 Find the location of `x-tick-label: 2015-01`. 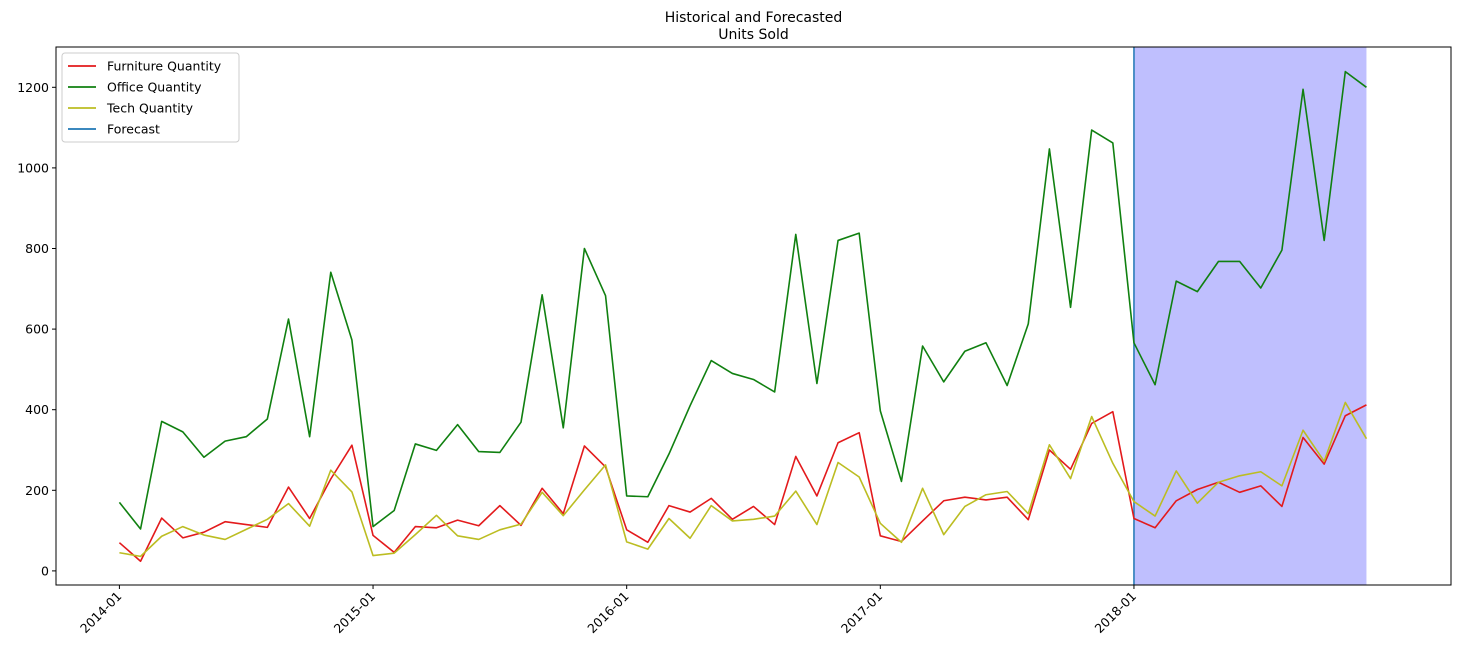

x-tick-label: 2015-01 is located at coordinates (355, 613).